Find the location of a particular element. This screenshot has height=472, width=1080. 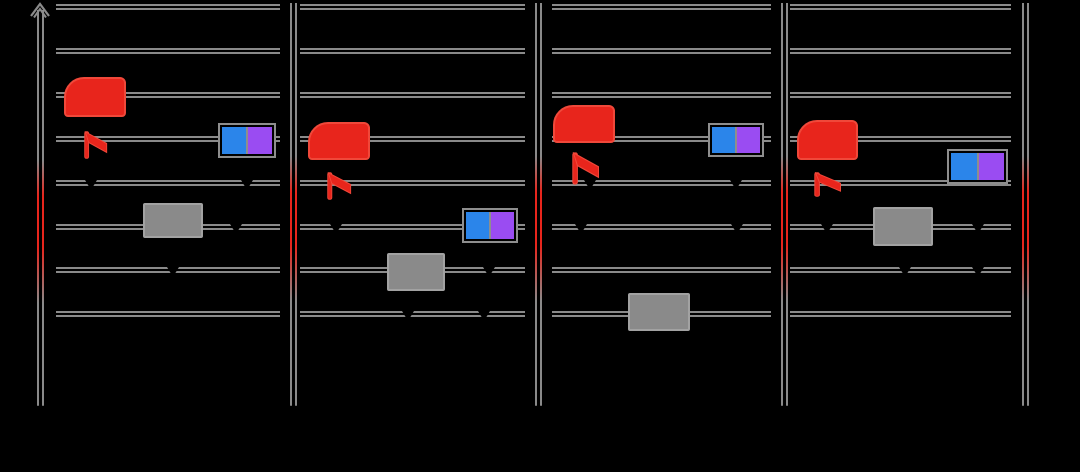

end-barline is located at coordinates (1025, 204).